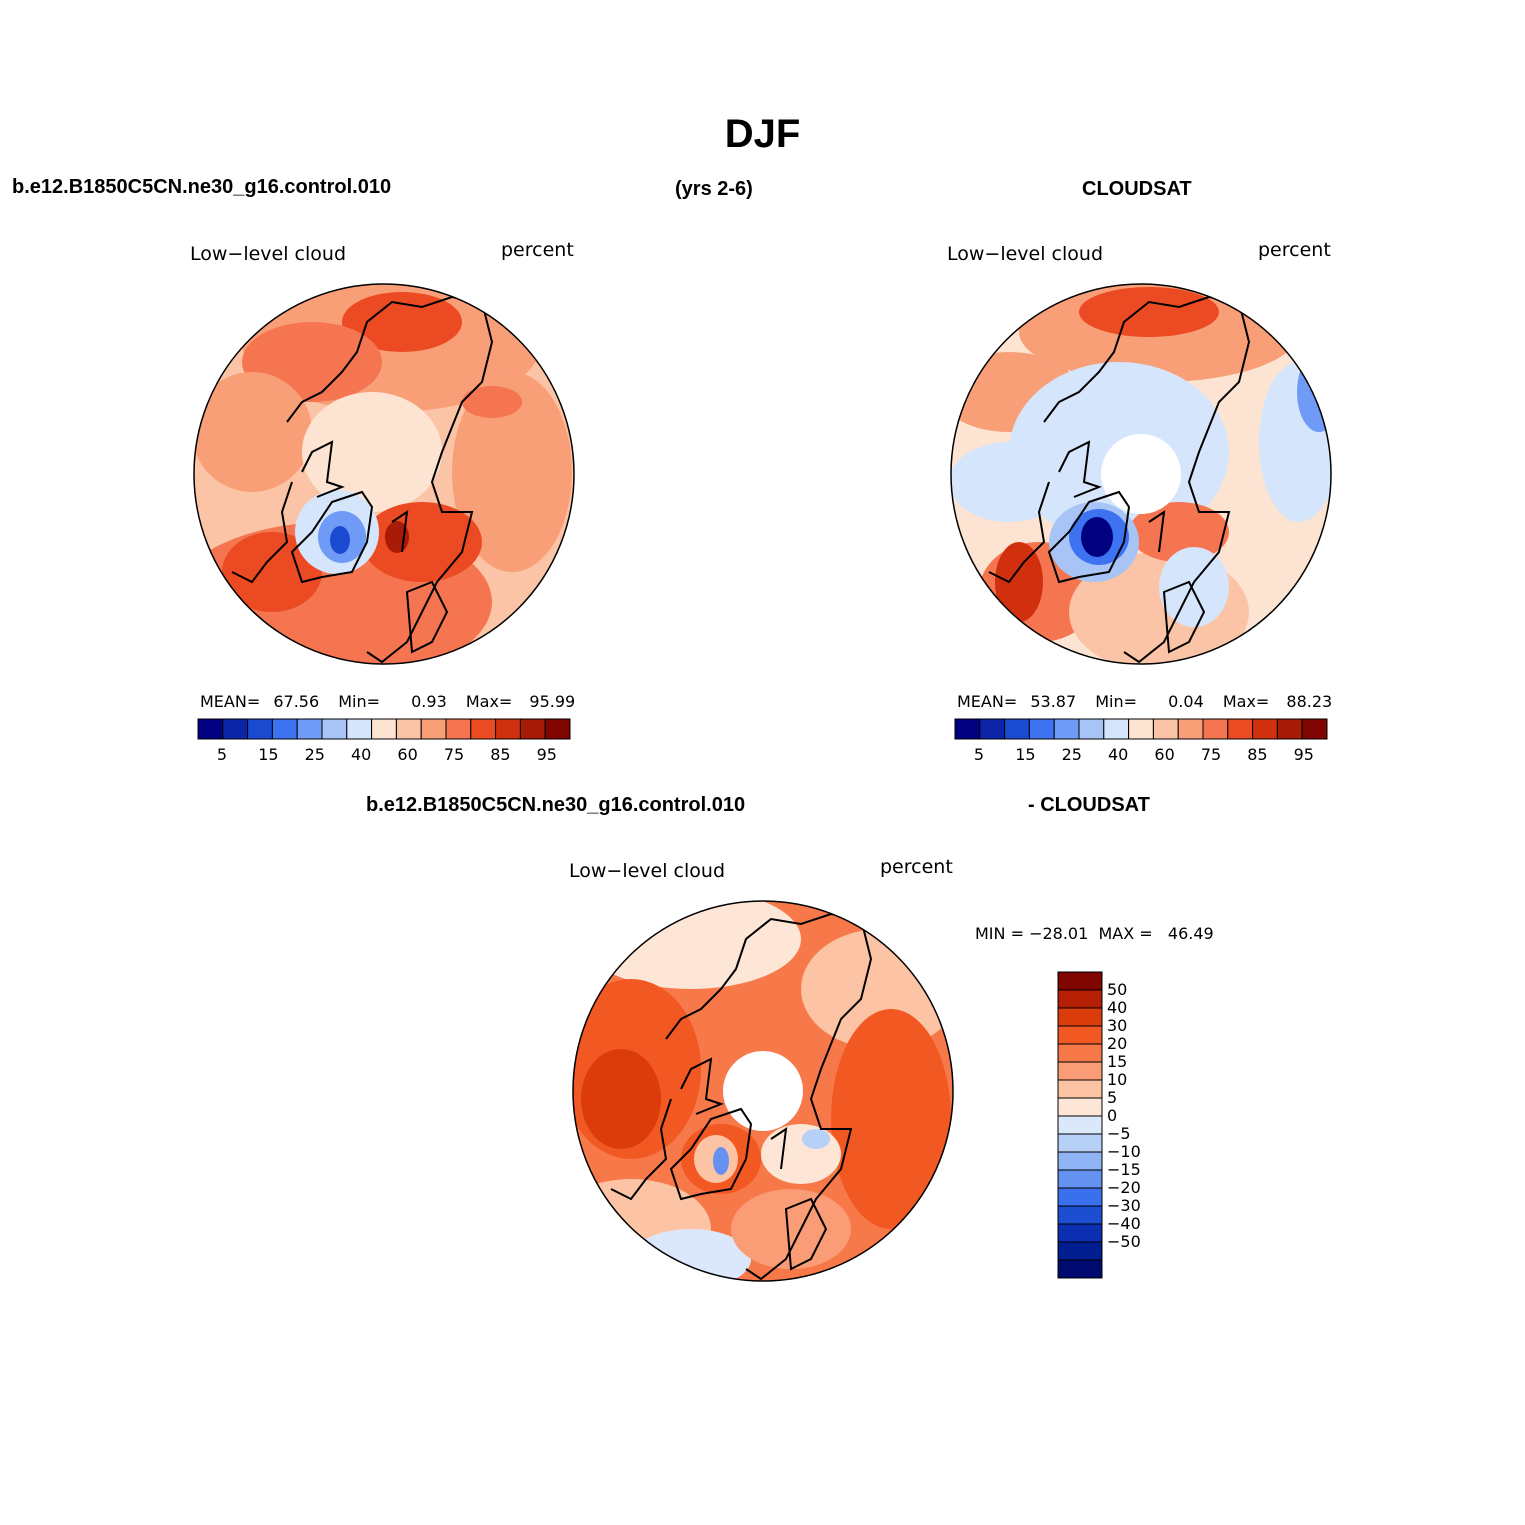 The width and height of the screenshot is (1525, 1525). I want to click on colorbar-tick-label: −20, so click(1124, 1187).